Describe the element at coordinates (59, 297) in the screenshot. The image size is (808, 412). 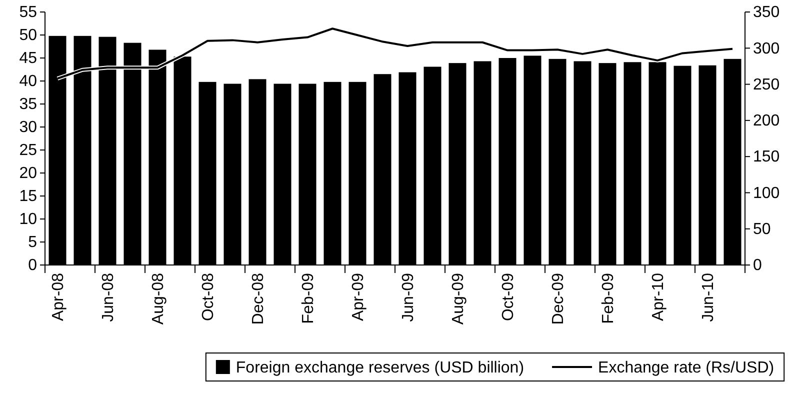
I see `x-tick-label: Apr-08` at that location.